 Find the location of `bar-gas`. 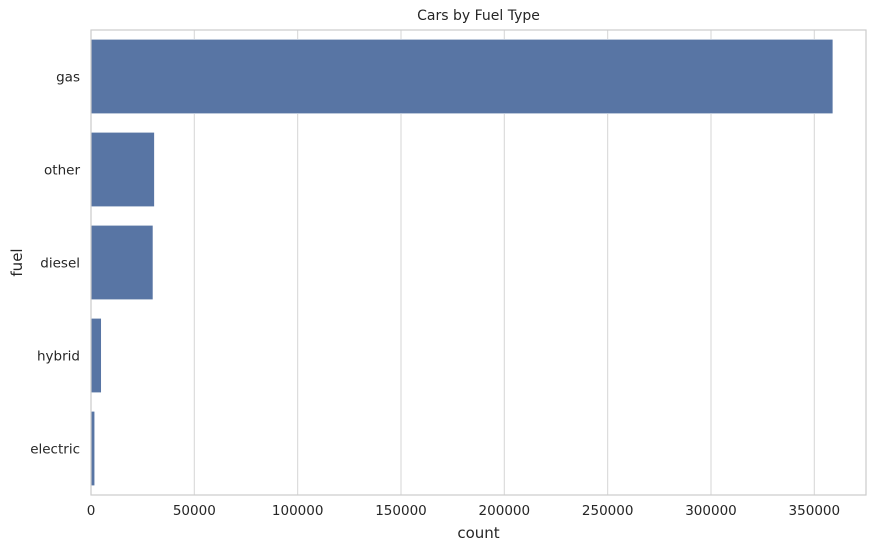

bar-gas is located at coordinates (462, 76).